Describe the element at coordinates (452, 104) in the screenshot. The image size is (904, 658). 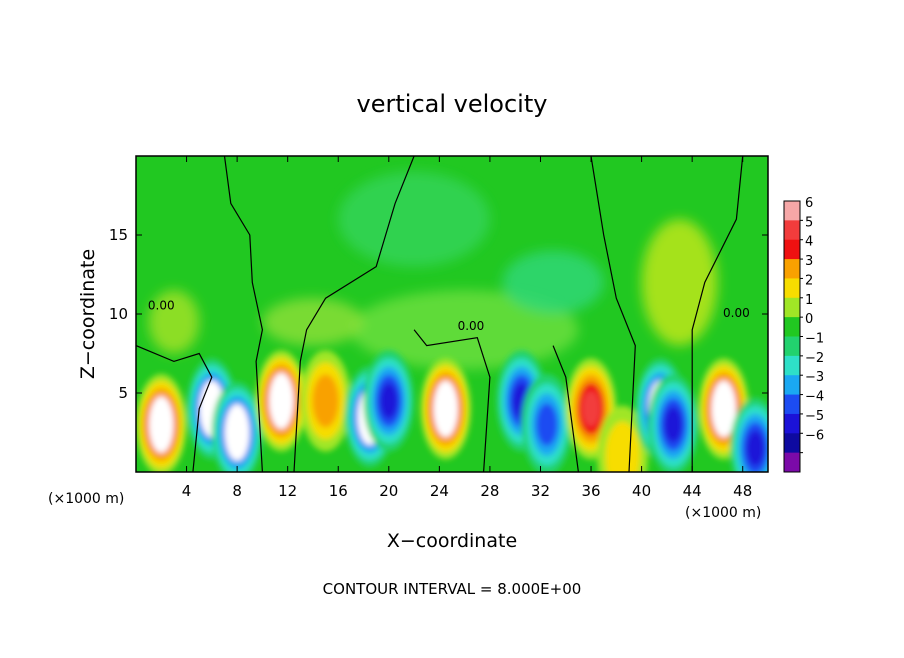
I see `chart-title: vertical velocity` at that location.